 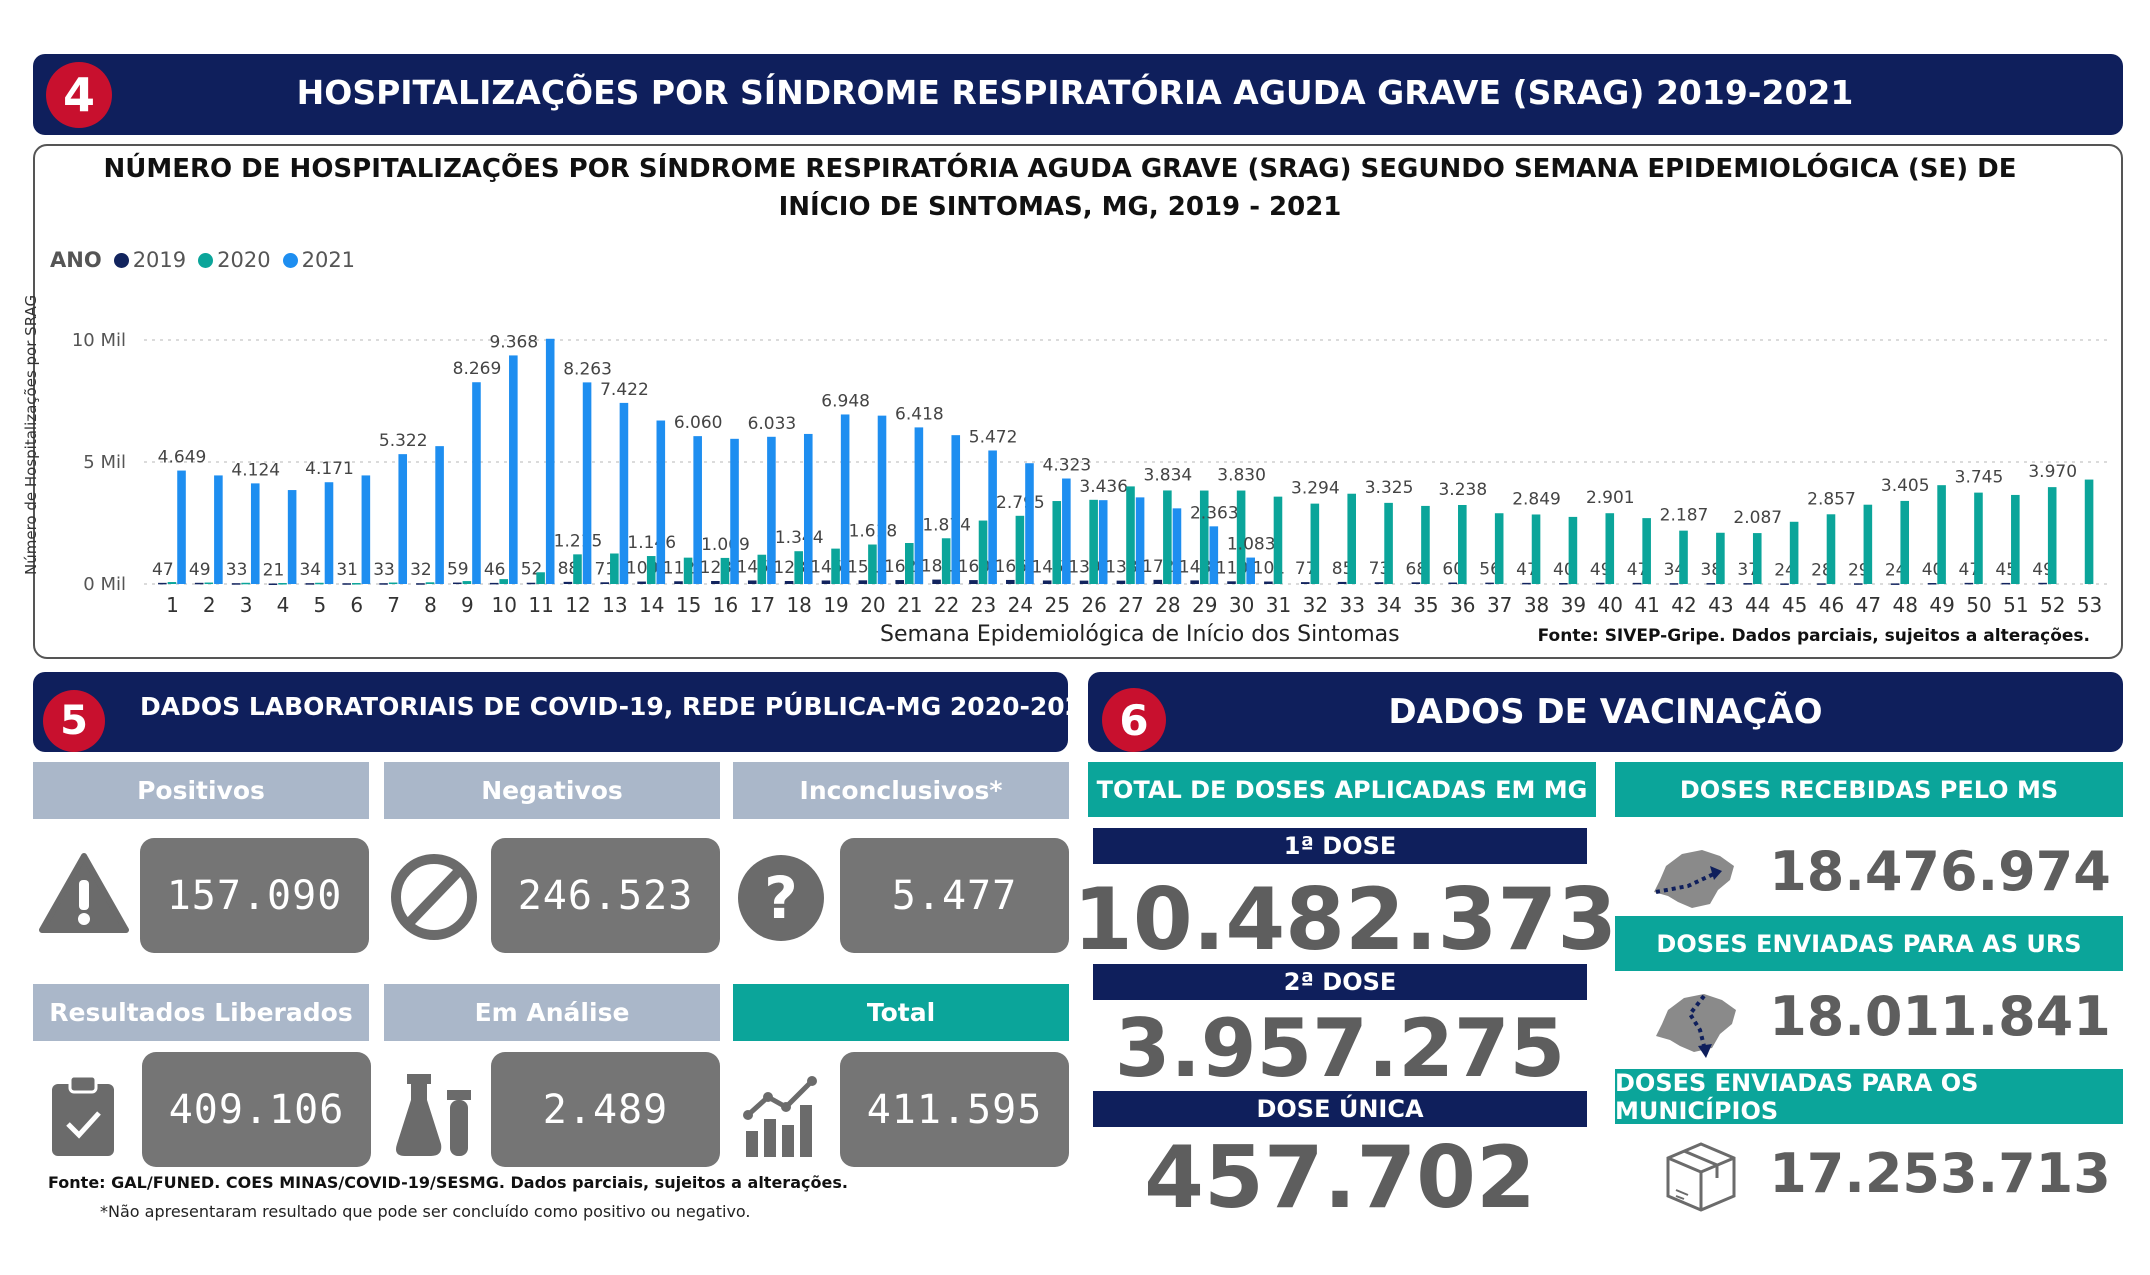 What do you see at coordinates (1057, 605) in the screenshot?
I see `x-tick-label: 25` at bounding box center [1057, 605].